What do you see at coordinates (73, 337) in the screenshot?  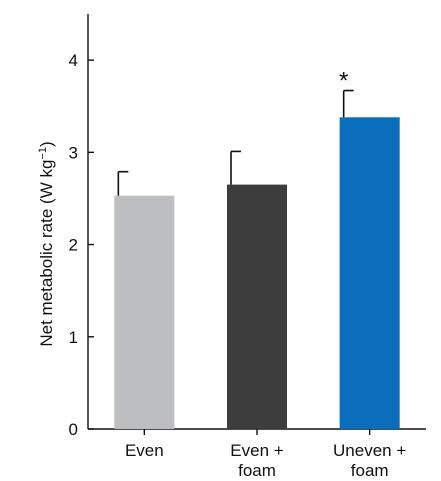 I see `y-tick-label: 1` at bounding box center [73, 337].